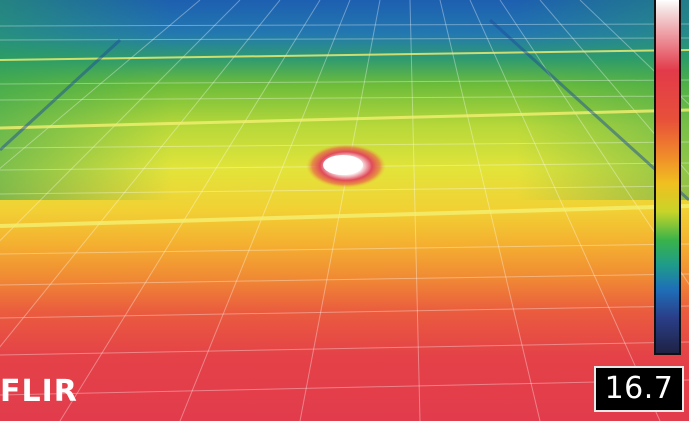  Describe the element at coordinates (39, 391) in the screenshot. I see `flir-logo: FLIR` at that location.